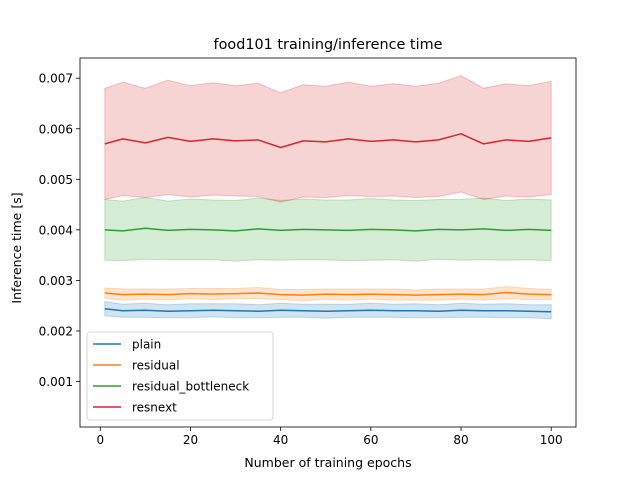  Describe the element at coordinates (56, 180) in the screenshot. I see `y-tick-label: 0.005` at that location.